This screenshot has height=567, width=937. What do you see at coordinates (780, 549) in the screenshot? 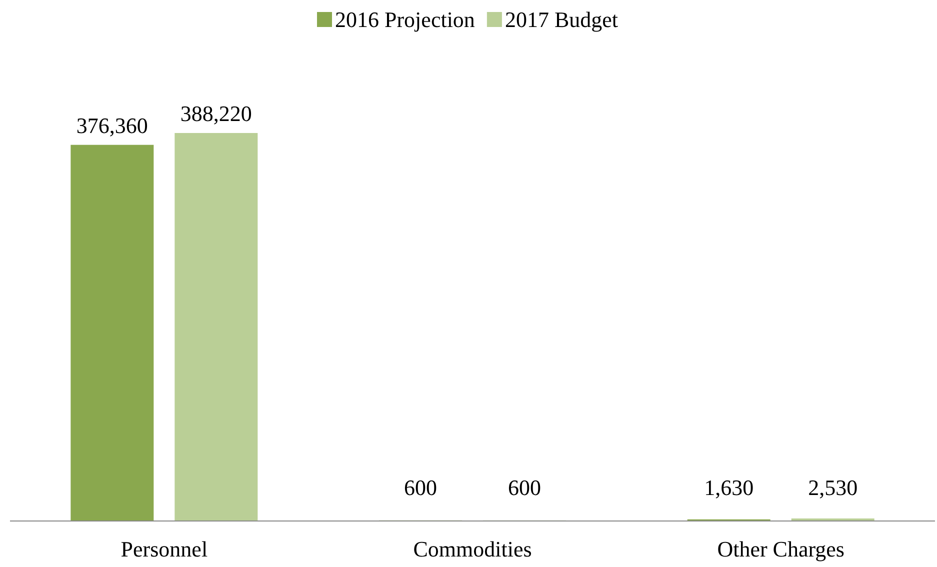
I see `x-tick-label: Other Charges` at bounding box center [780, 549].